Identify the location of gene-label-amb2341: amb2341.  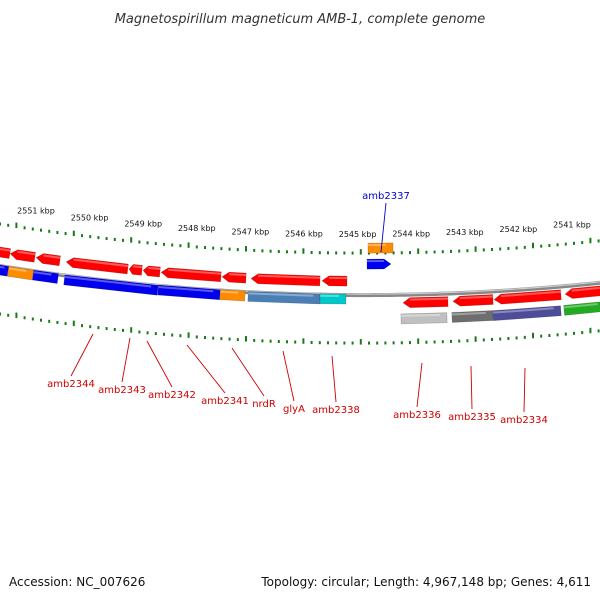
(225, 401).